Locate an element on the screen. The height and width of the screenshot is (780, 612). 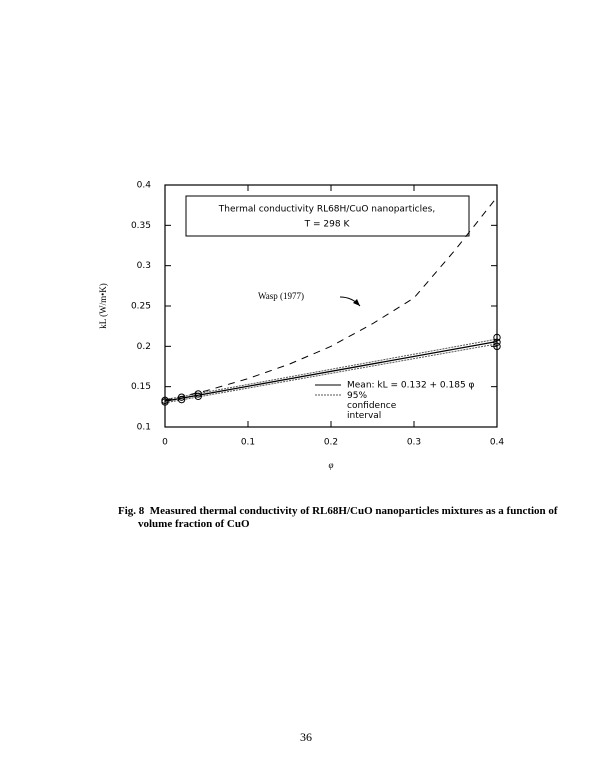
y-tick-label: 0.35 is located at coordinates (141, 226).